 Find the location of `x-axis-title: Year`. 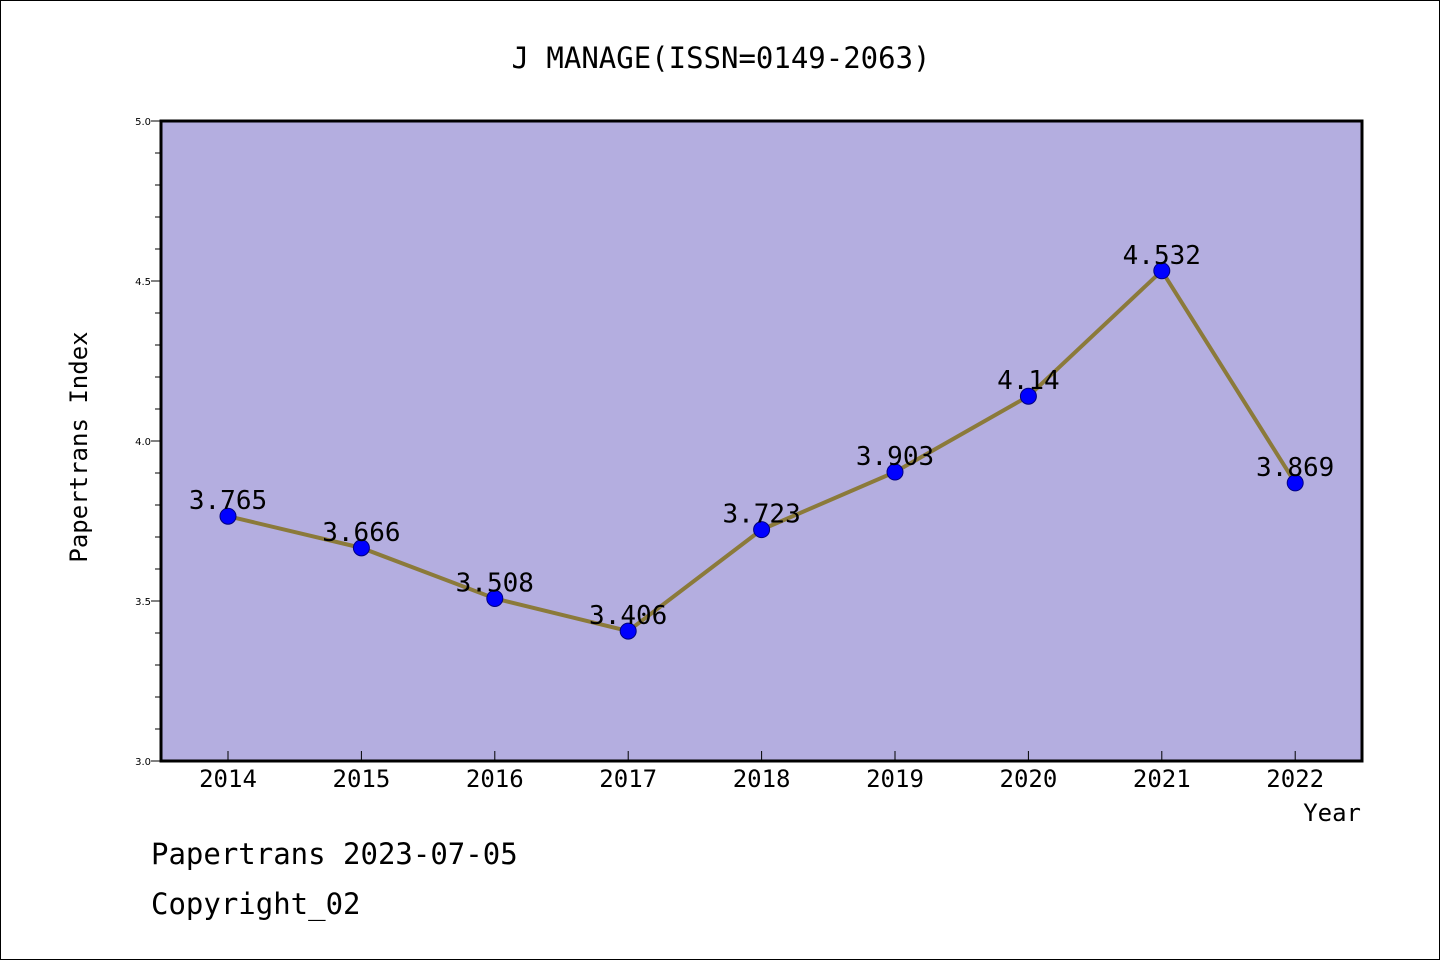

x-axis-title: Year is located at coordinates (1332, 813).